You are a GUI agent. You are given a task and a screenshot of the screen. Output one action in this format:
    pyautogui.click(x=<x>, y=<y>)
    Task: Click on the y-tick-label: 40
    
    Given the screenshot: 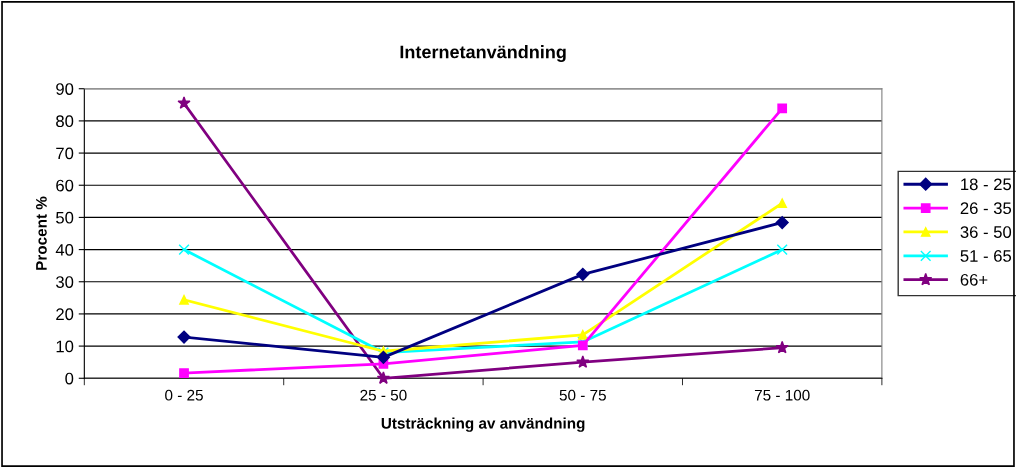 What is the action you would take?
    pyautogui.click(x=64, y=249)
    